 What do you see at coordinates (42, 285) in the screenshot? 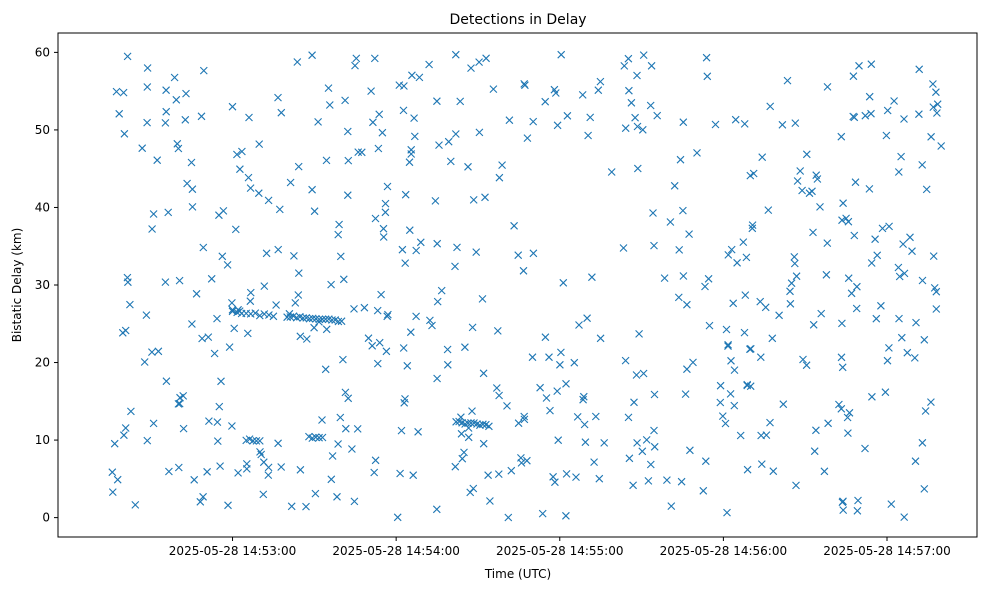
I see `y-tick-label: 30` at bounding box center [42, 285].